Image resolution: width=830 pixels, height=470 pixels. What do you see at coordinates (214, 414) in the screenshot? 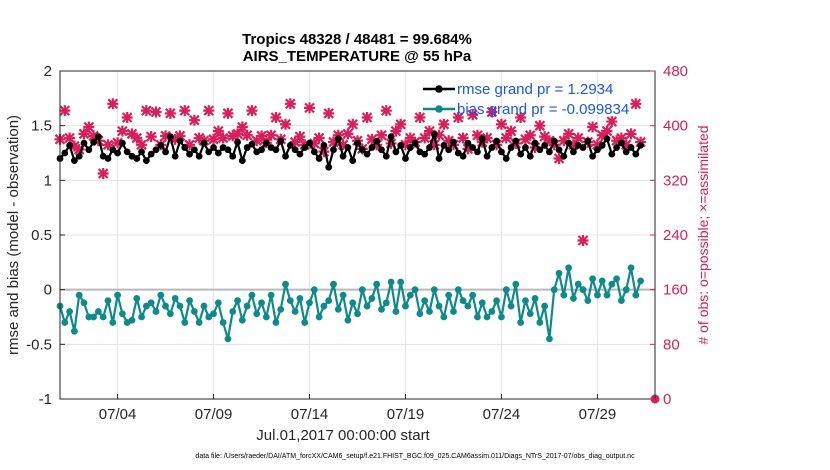
I see `x-tick-label: 07/09` at bounding box center [214, 414].